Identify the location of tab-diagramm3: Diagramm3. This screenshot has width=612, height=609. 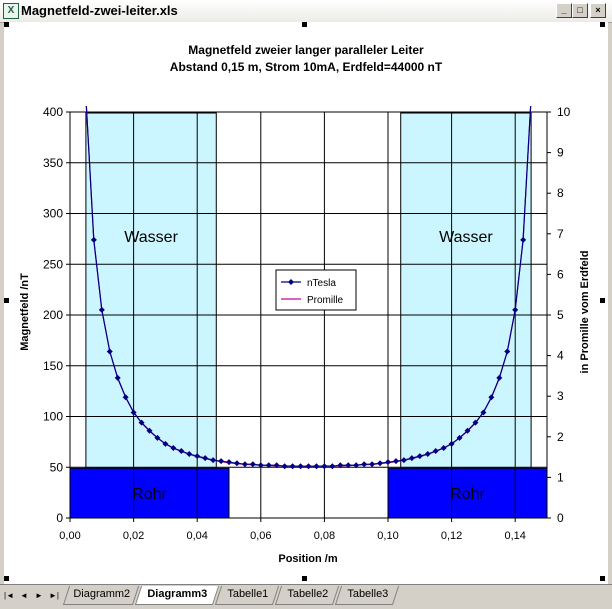
(177, 595).